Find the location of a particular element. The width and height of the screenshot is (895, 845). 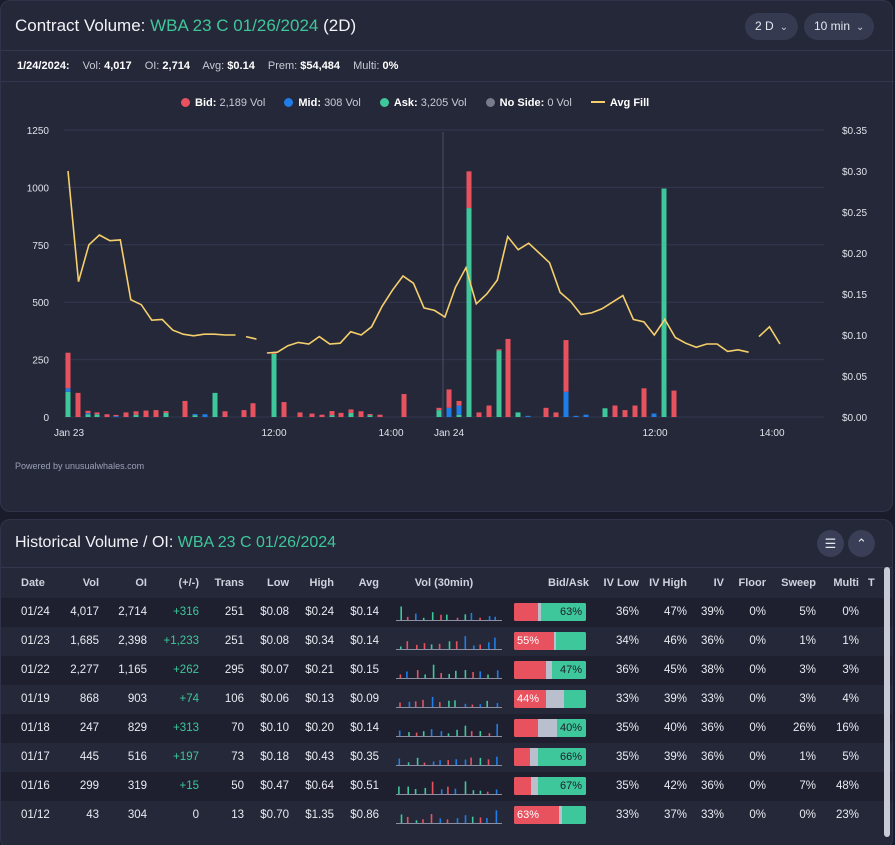

cell-oi: 1,165 is located at coordinates (128, 670).